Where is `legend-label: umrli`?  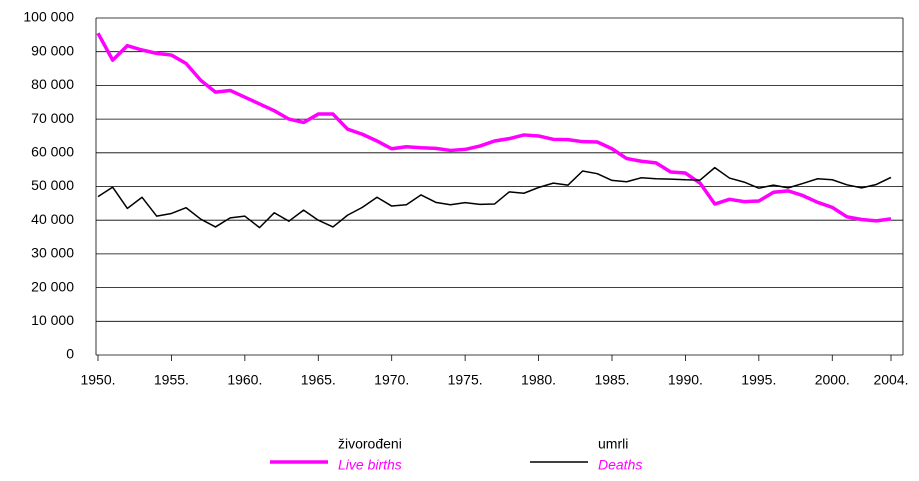 legend-label: umrli is located at coordinates (613, 444).